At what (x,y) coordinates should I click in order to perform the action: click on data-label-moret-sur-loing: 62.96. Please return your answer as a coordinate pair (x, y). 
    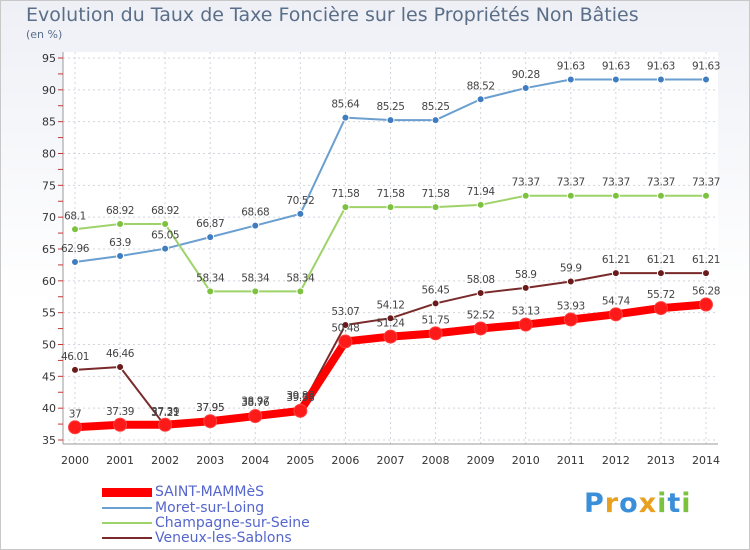
    Looking at the image, I should click on (75, 249).